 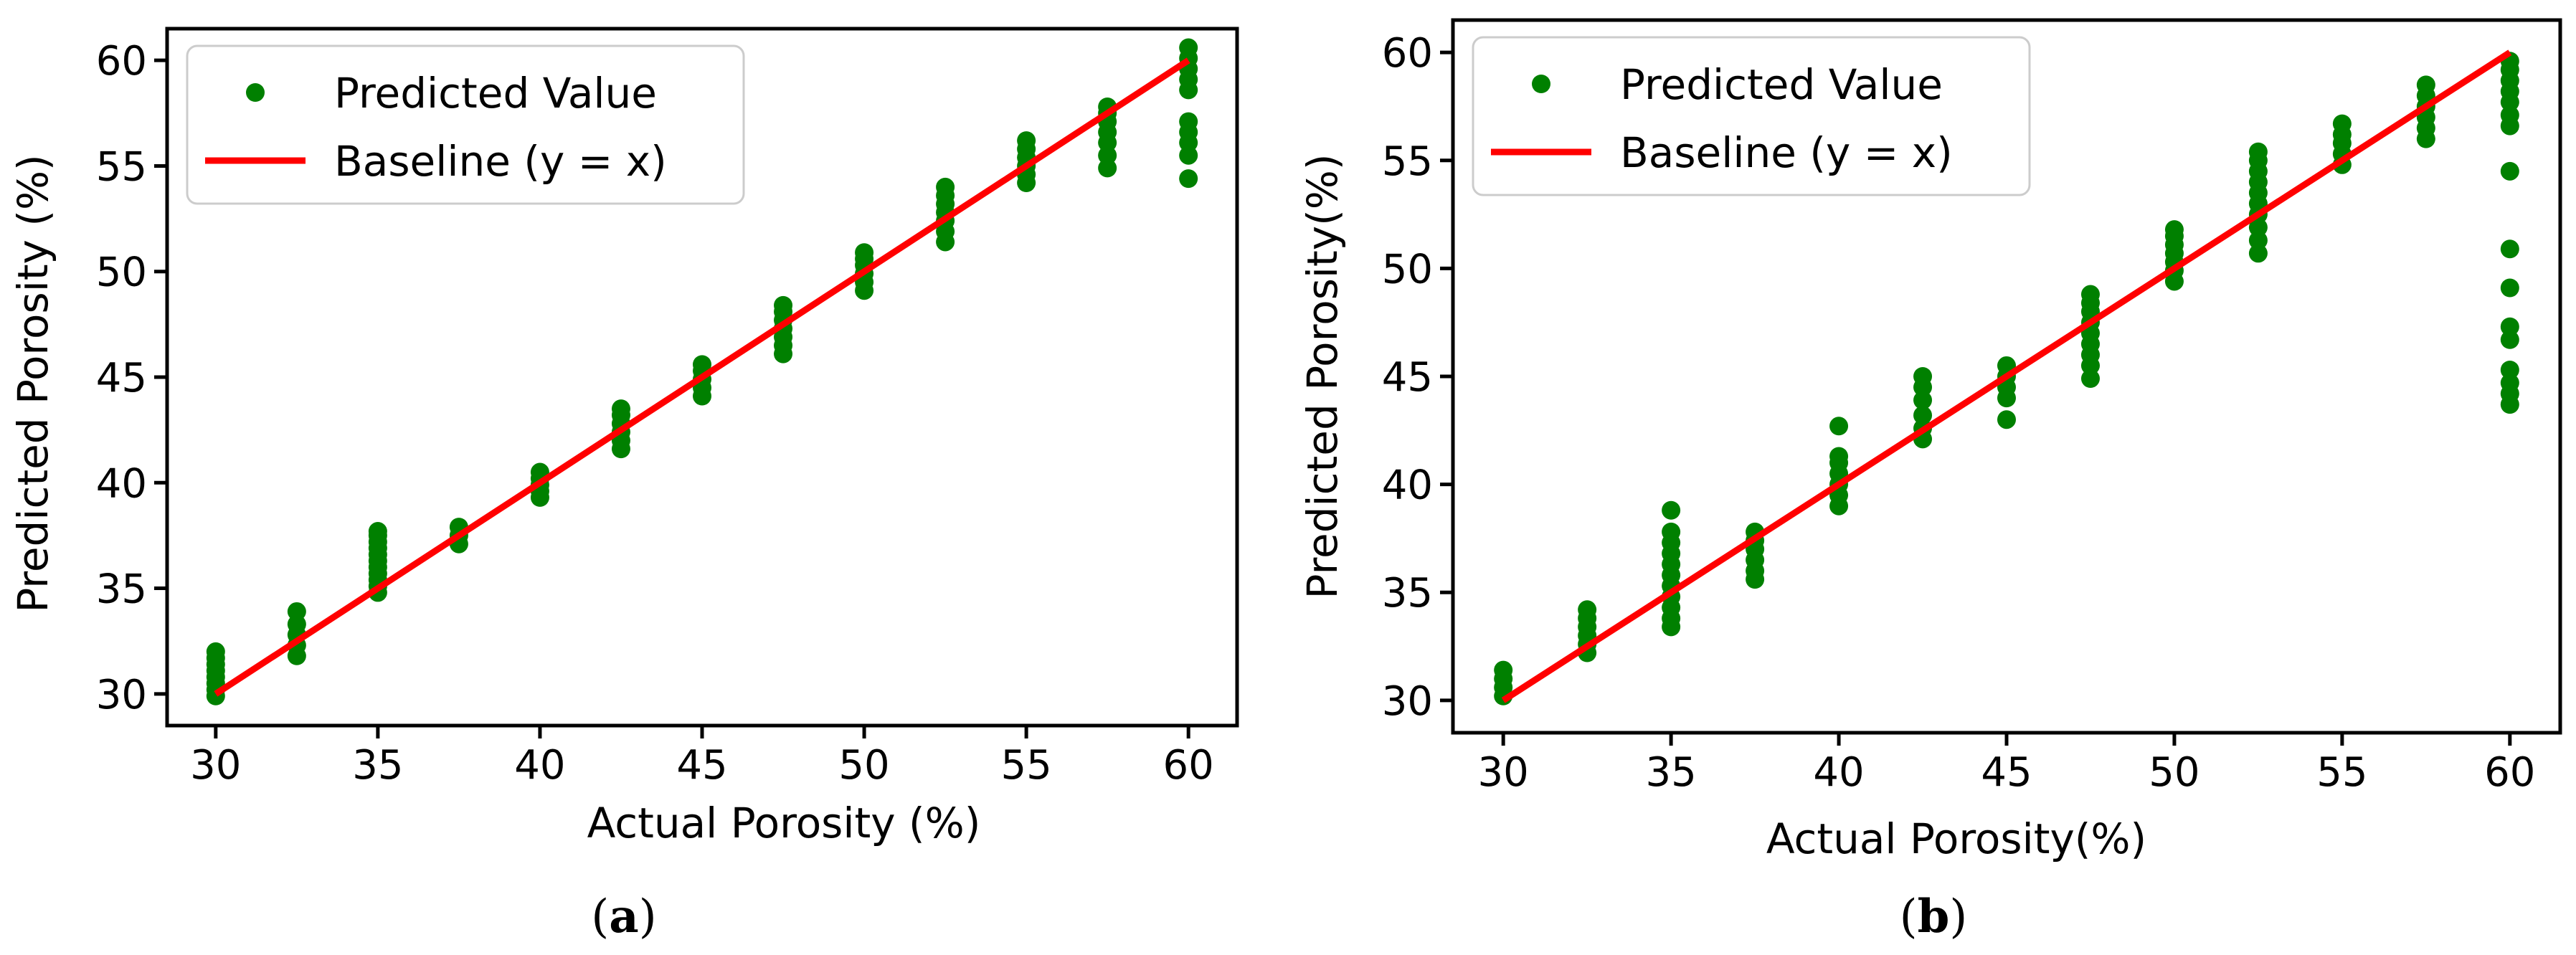 I want to click on figure-caption-a: (a), so click(x=623, y=917).